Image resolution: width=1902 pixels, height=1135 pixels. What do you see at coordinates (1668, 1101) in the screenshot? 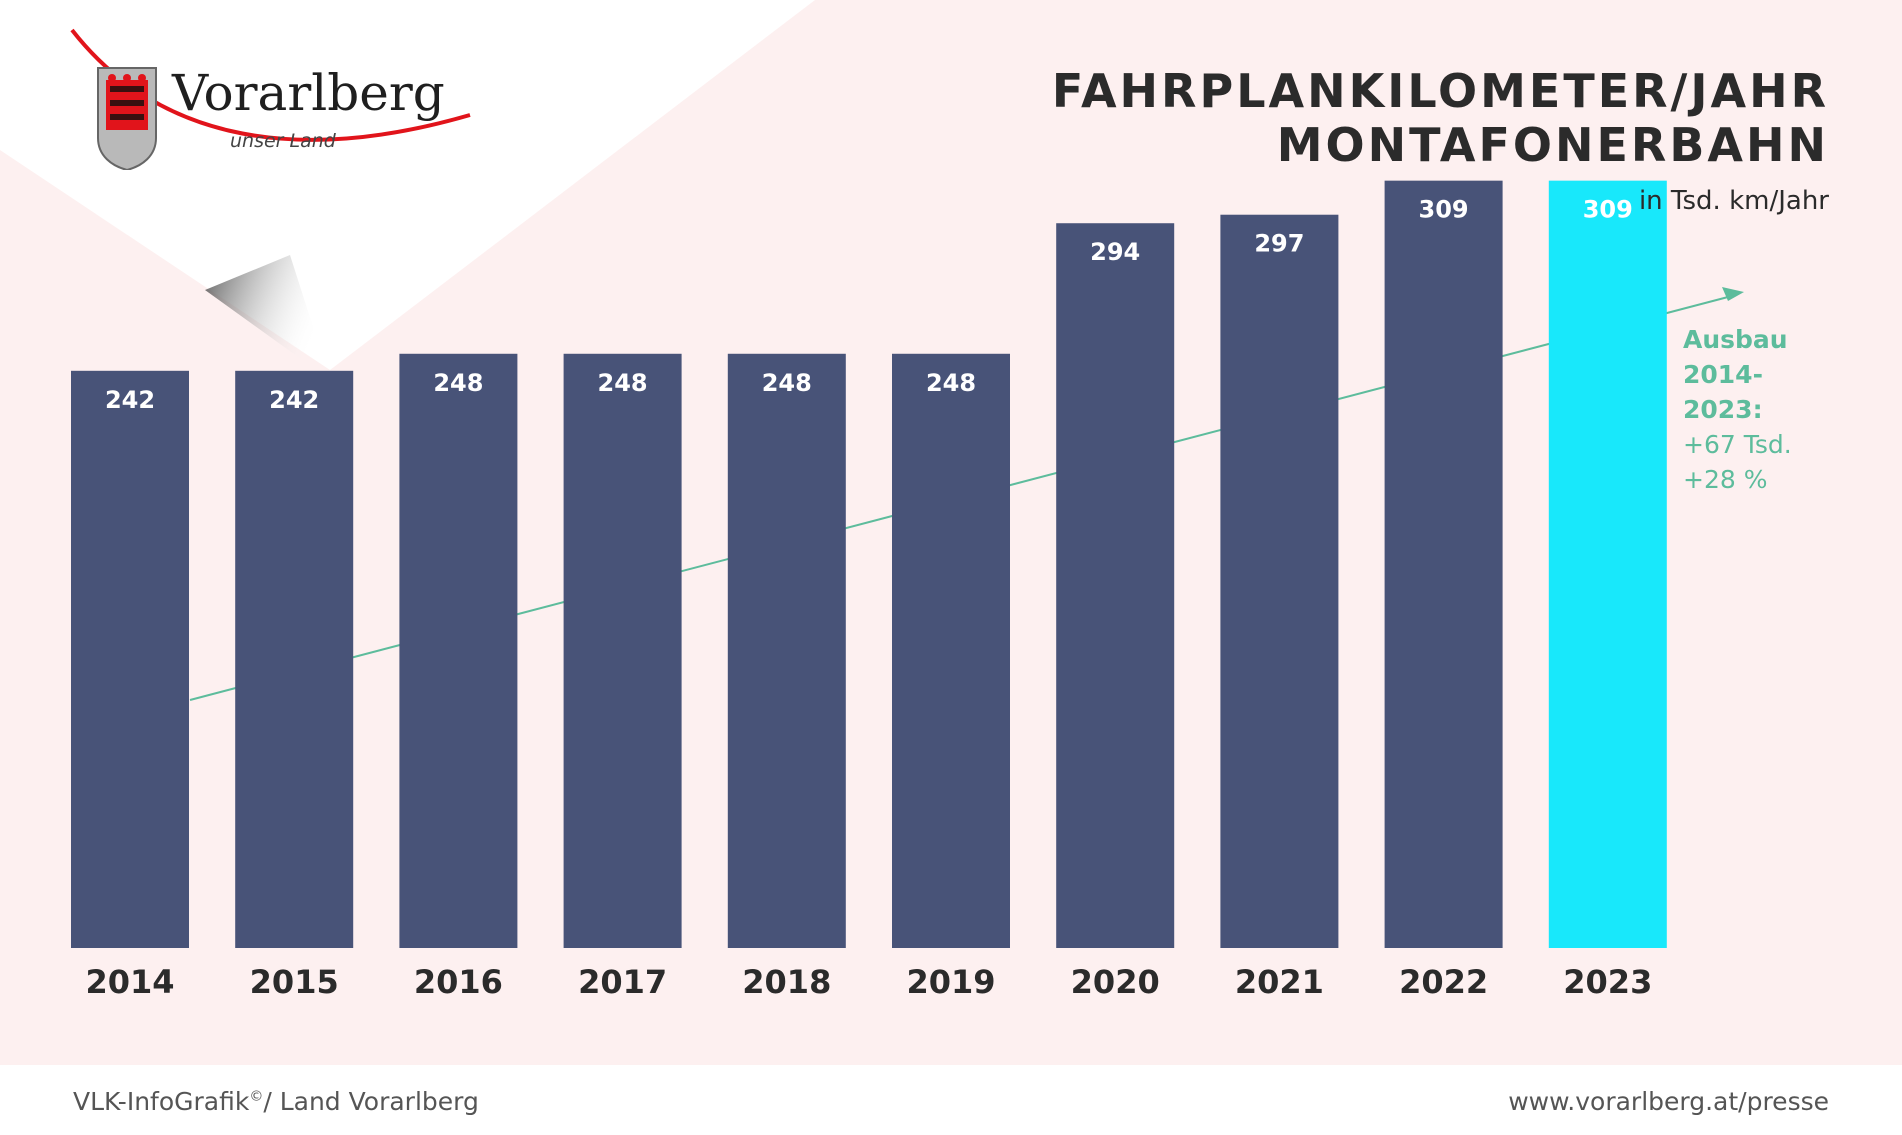
I see `footer-url: www.vorarlberg.at/presse` at bounding box center [1668, 1101].